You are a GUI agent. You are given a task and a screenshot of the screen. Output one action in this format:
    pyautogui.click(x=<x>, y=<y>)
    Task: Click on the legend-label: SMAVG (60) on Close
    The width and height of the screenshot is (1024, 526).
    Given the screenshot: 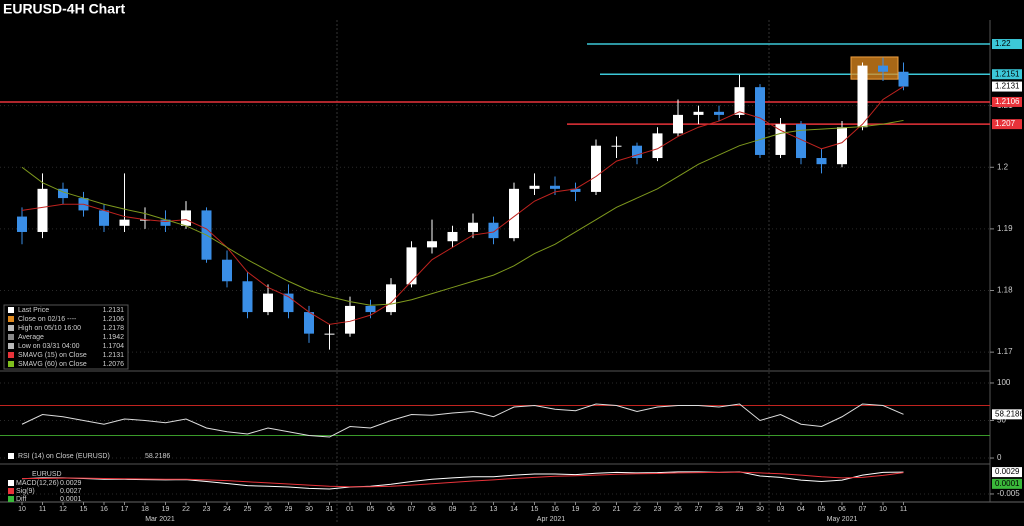 What is the action you would take?
    pyautogui.click(x=52, y=364)
    